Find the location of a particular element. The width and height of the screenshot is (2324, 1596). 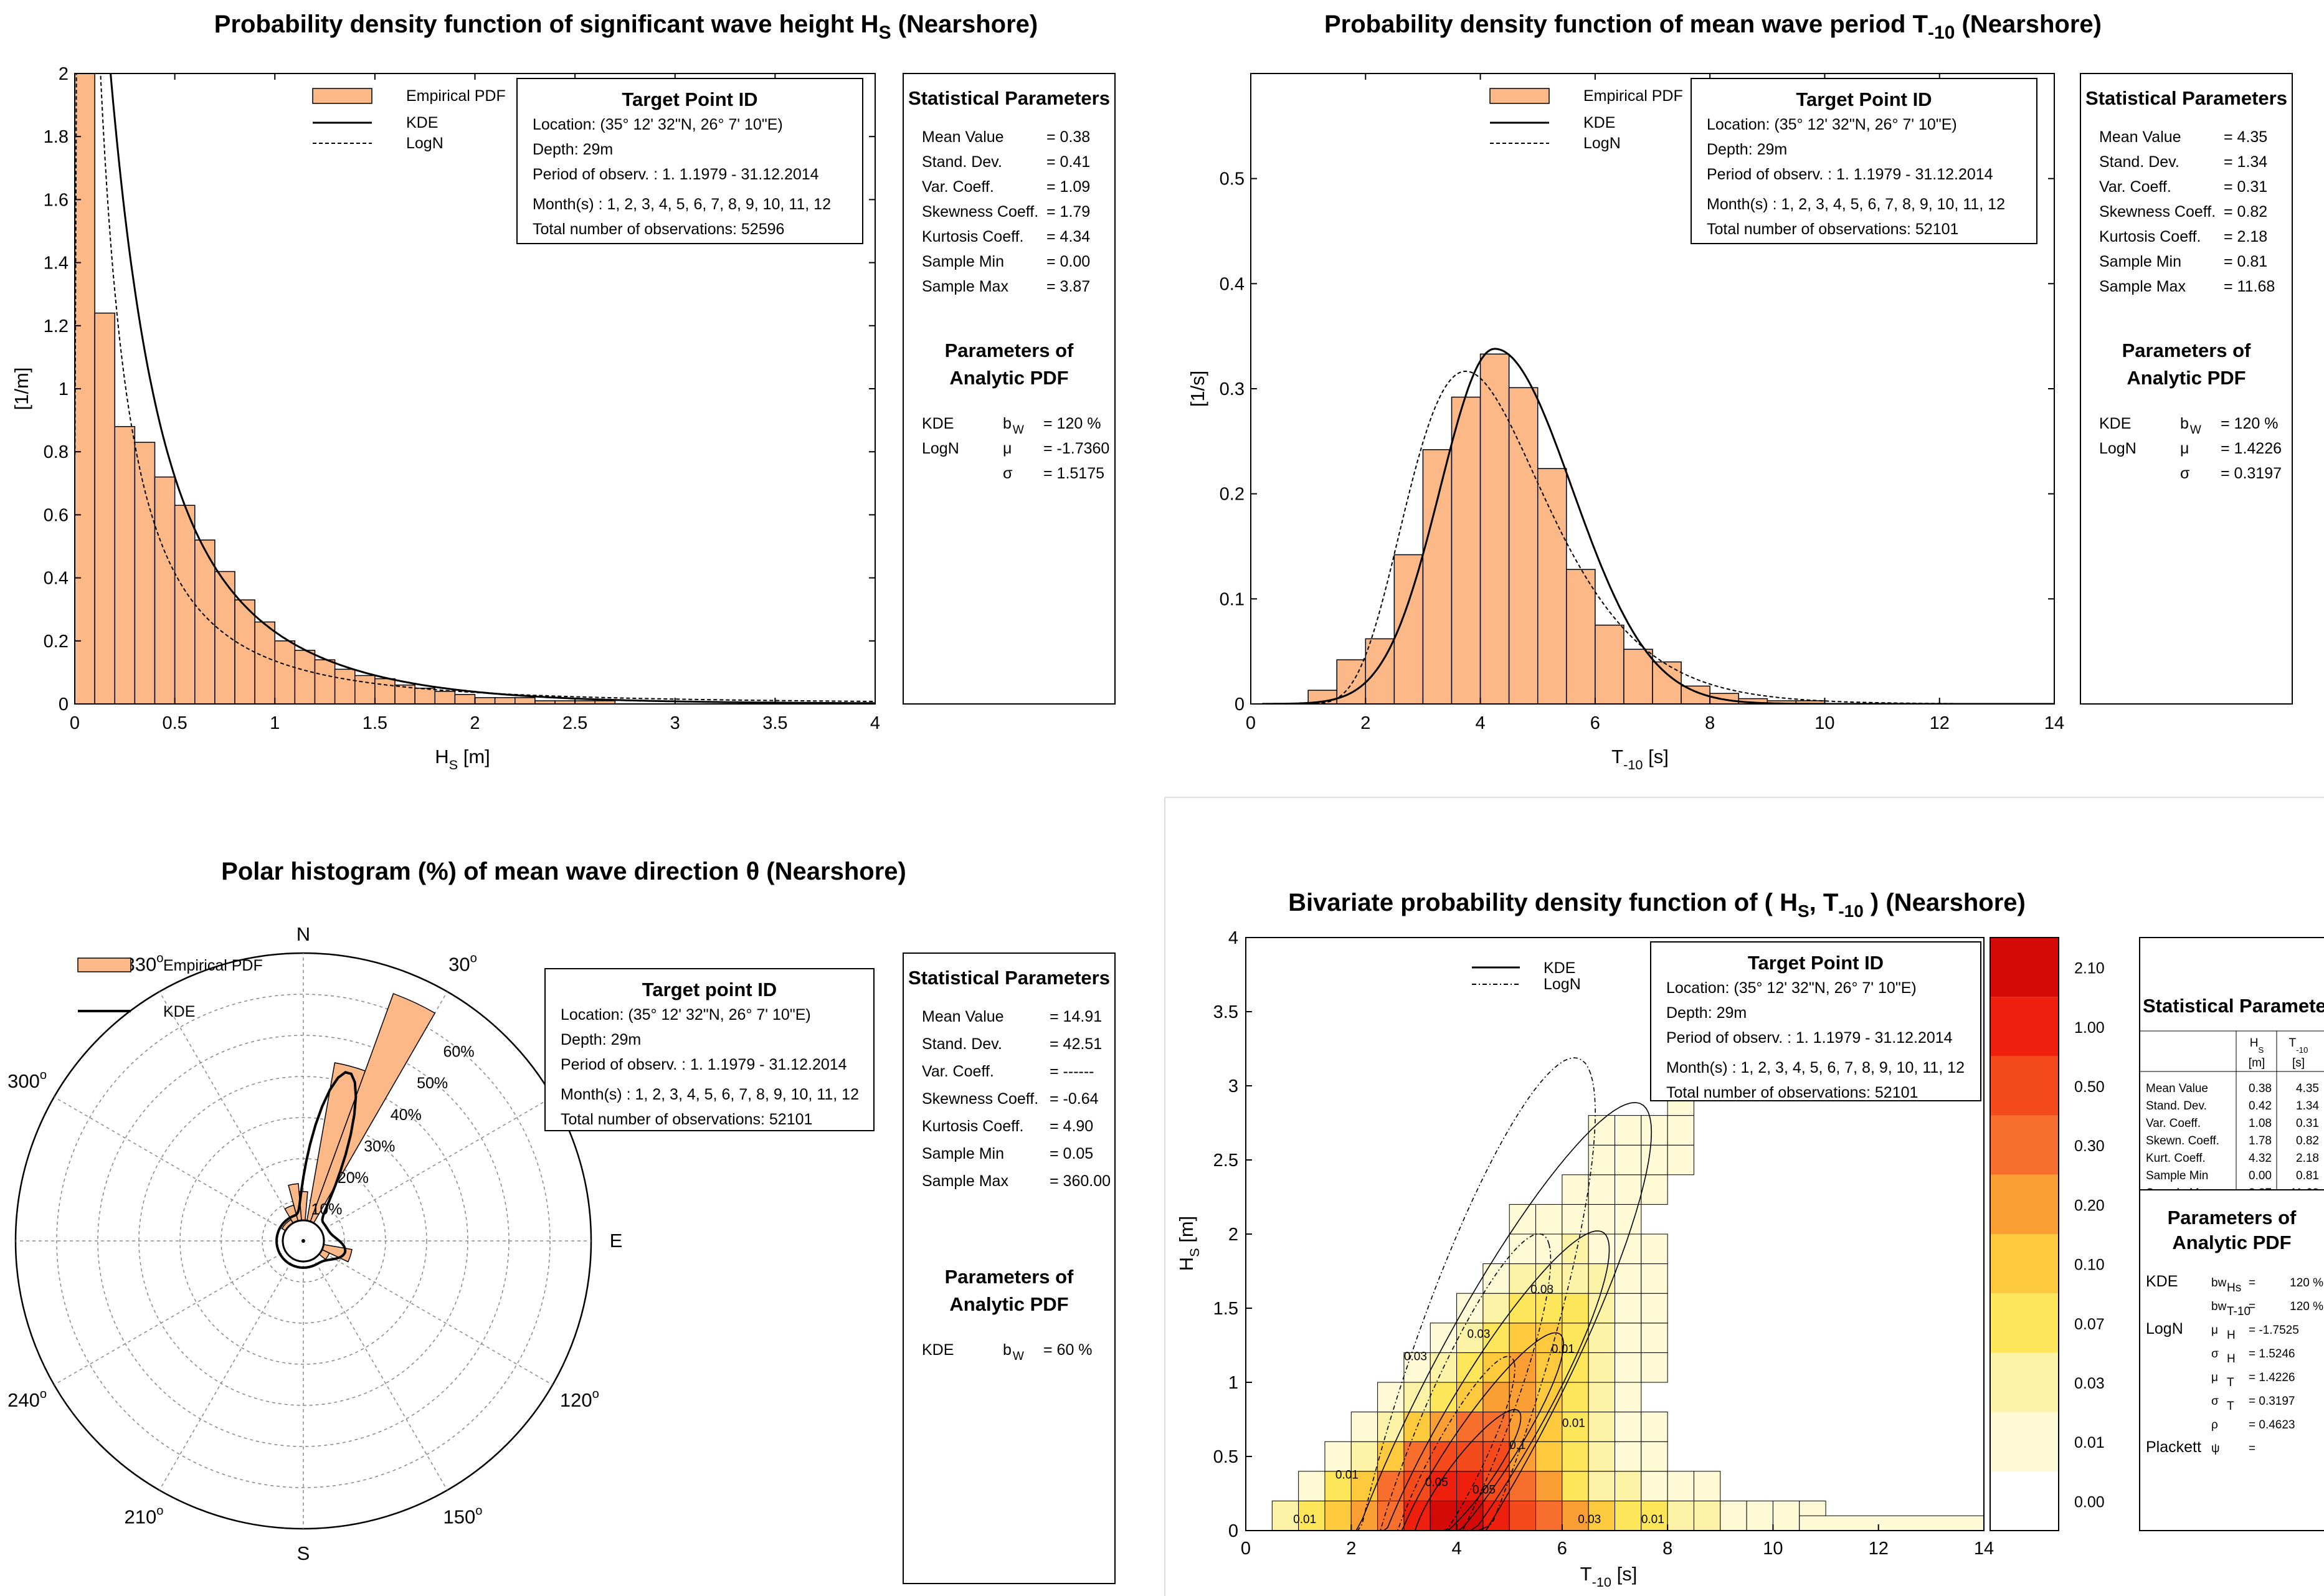

polar-center-dot is located at coordinates (303, 1241).